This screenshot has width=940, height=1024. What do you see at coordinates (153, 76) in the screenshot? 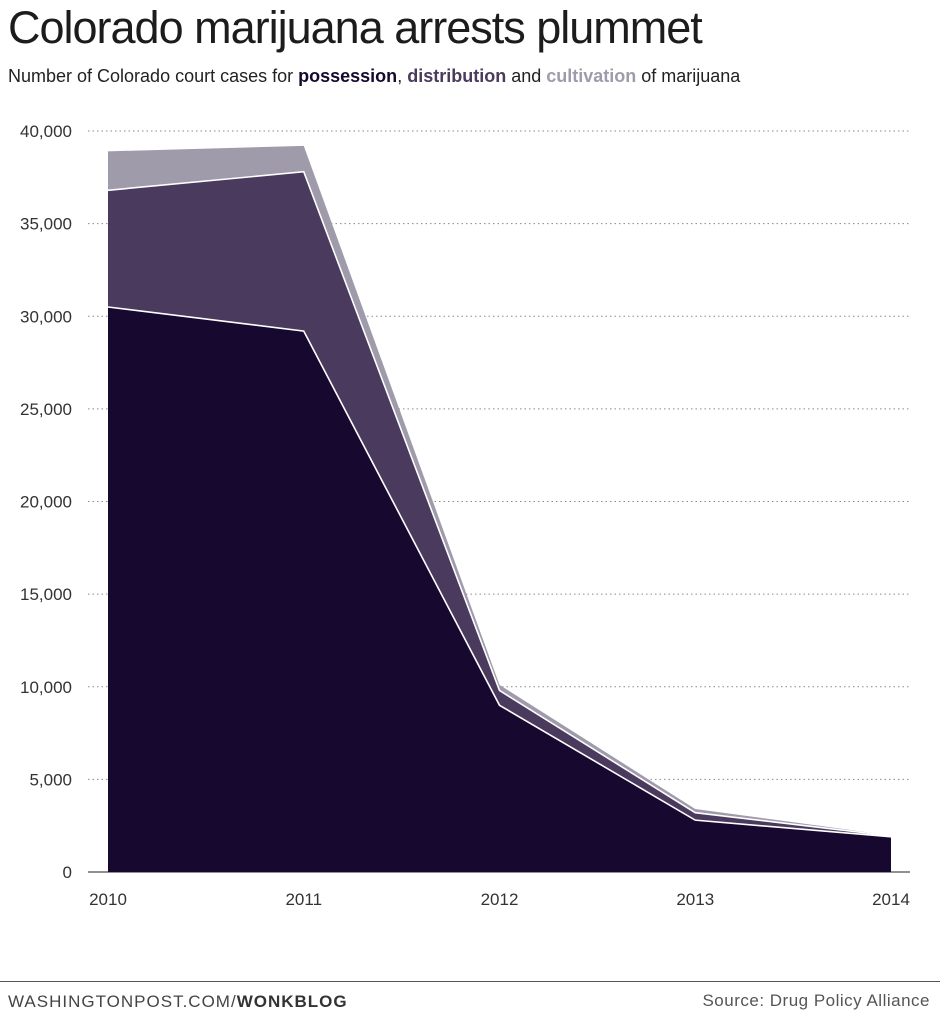
I see `subtitle-prefix: Number of Colorado court cases for` at bounding box center [153, 76].